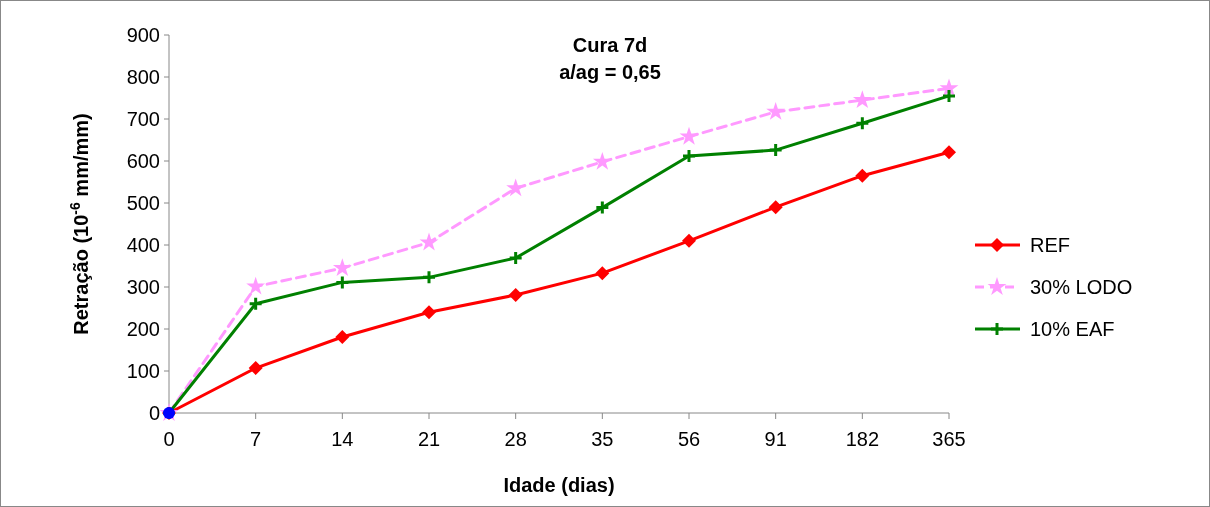 This screenshot has height=507, width=1210. What do you see at coordinates (143, 287) in the screenshot?
I see `y-tick-label: 300` at bounding box center [143, 287].